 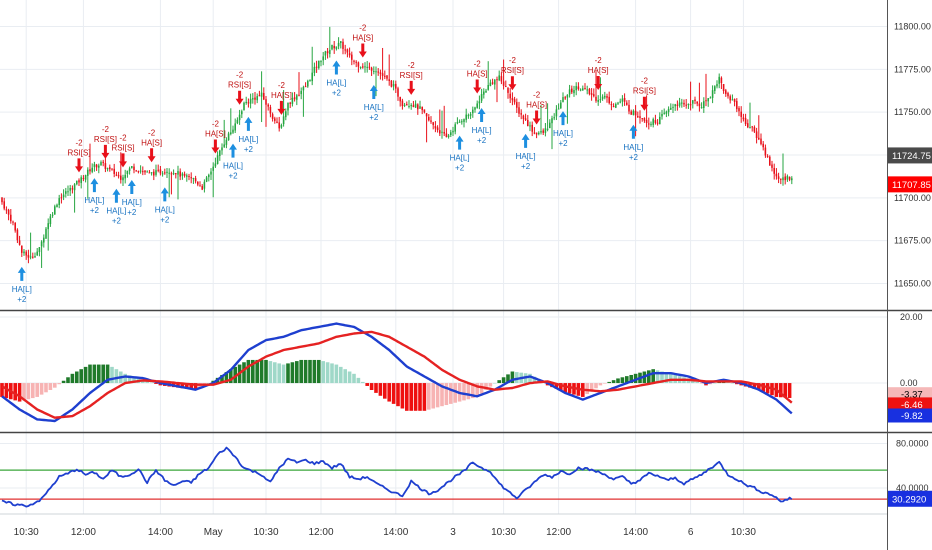 What do you see at coordinates (912, 443) in the screenshot?
I see `rsi-tick-label: 80.0000` at bounding box center [912, 443].